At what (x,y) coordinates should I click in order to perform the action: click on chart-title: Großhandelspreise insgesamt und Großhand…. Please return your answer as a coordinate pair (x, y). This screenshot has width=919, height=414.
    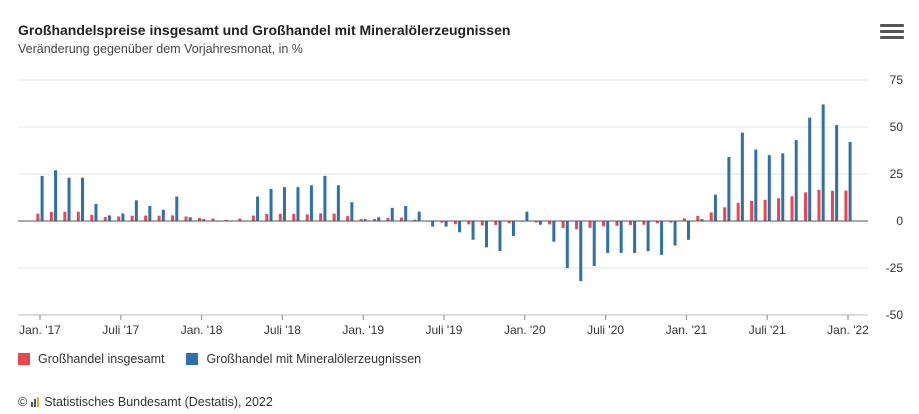
    Looking at the image, I should click on (264, 30).